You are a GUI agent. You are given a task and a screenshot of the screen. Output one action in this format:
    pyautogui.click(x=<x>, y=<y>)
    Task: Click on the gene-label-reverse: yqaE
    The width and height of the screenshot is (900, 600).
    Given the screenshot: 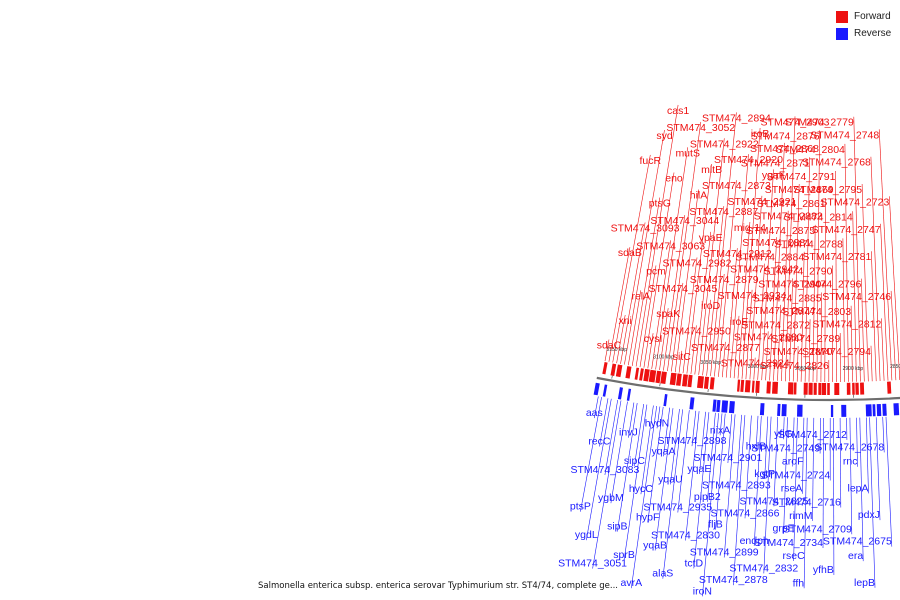 What is the action you would take?
    pyautogui.click(x=699, y=469)
    